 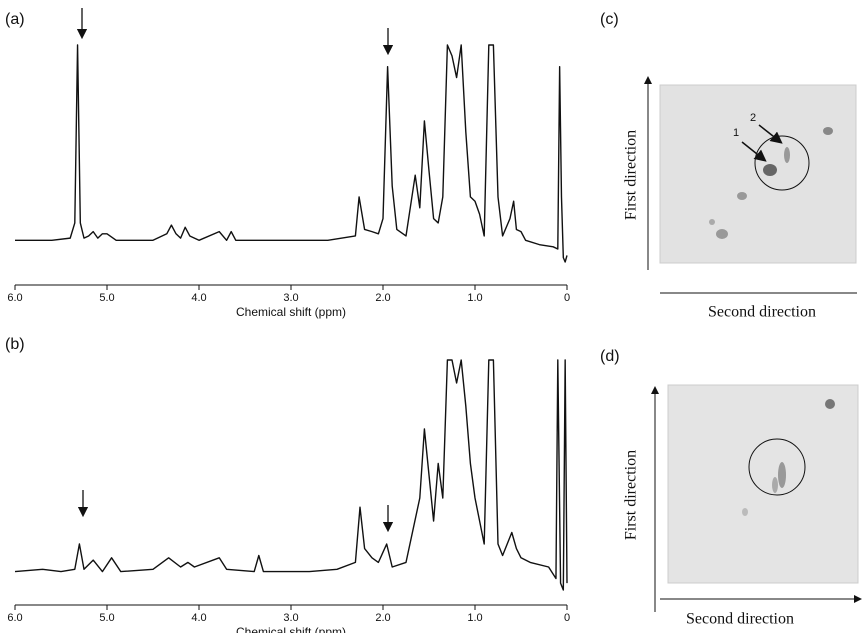 I want to click on panel-label: (d), so click(x=610, y=356).